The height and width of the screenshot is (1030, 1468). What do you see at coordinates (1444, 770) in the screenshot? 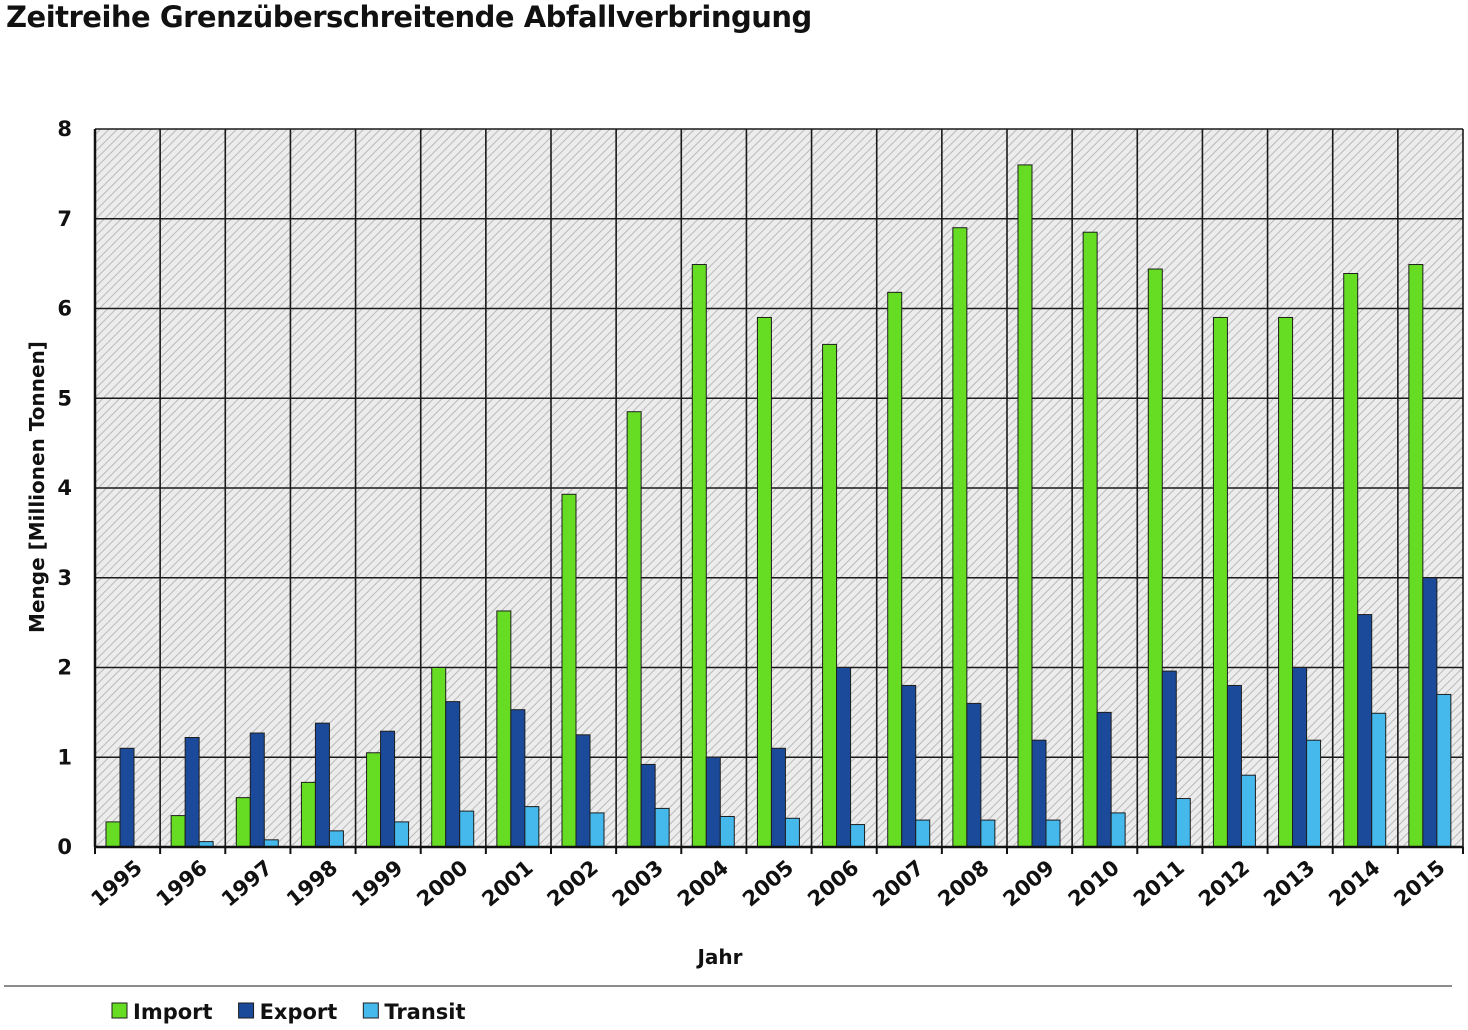
I see `bar-transit-2015` at bounding box center [1444, 770].